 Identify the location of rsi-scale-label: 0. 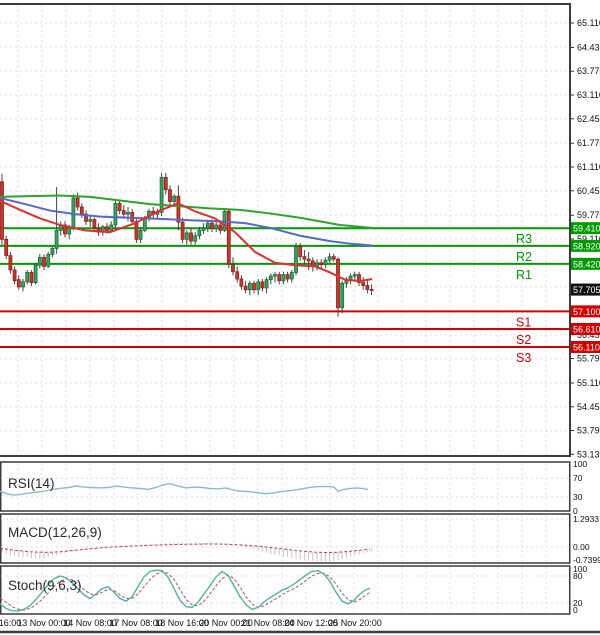
(575, 511).